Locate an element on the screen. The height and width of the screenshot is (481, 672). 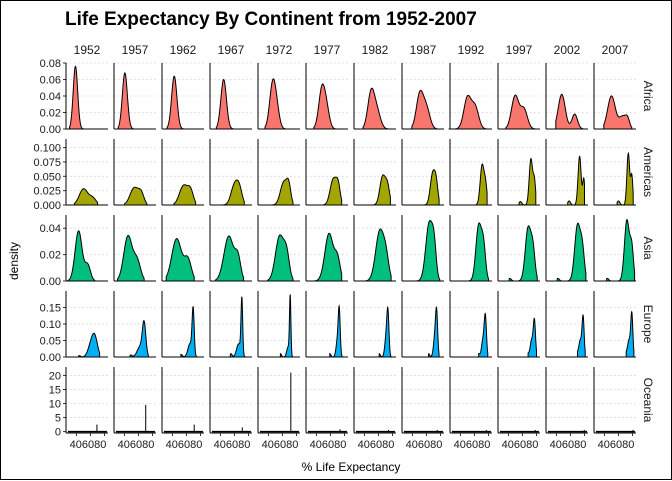
y-tick-label: 0.15 is located at coordinates (50, 309).